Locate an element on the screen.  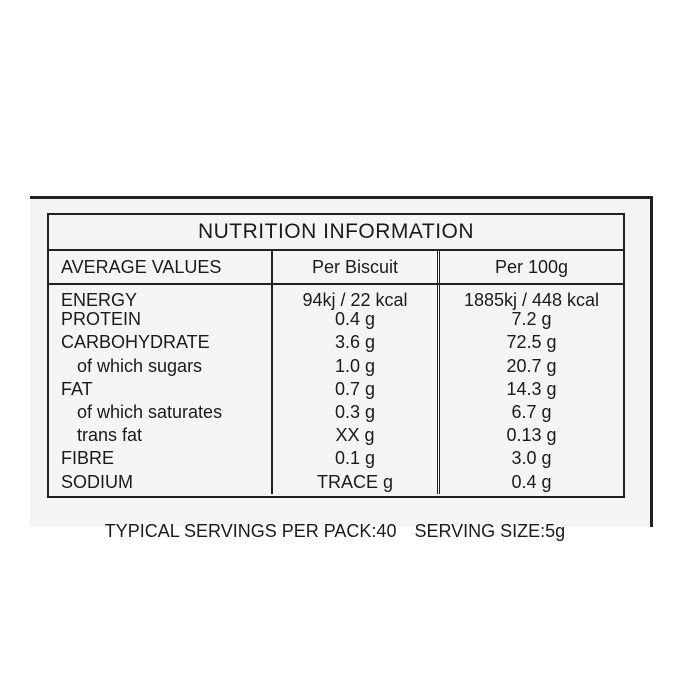
nutrient-value: TRACE g is located at coordinates (354, 482).